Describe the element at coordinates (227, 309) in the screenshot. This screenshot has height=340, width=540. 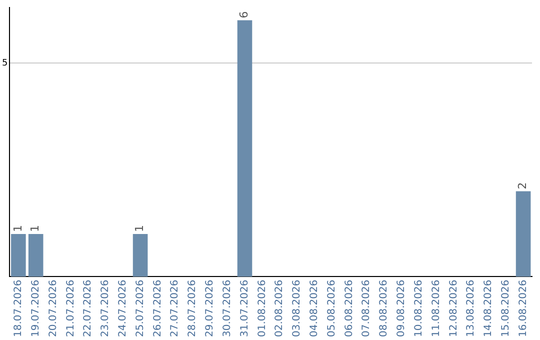
I see `x-tick-label: 30.07.2026` at that location.